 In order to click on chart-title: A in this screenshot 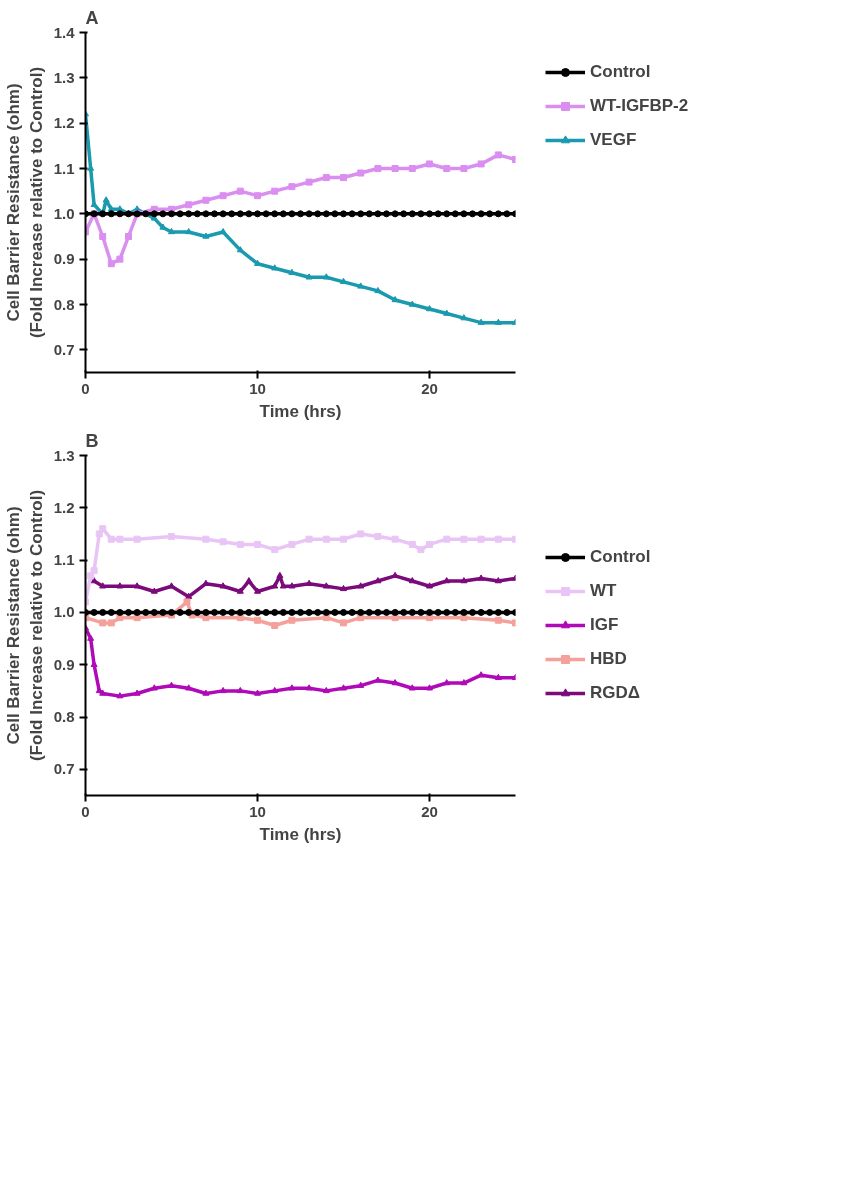, I will do `click(92, 17)`.